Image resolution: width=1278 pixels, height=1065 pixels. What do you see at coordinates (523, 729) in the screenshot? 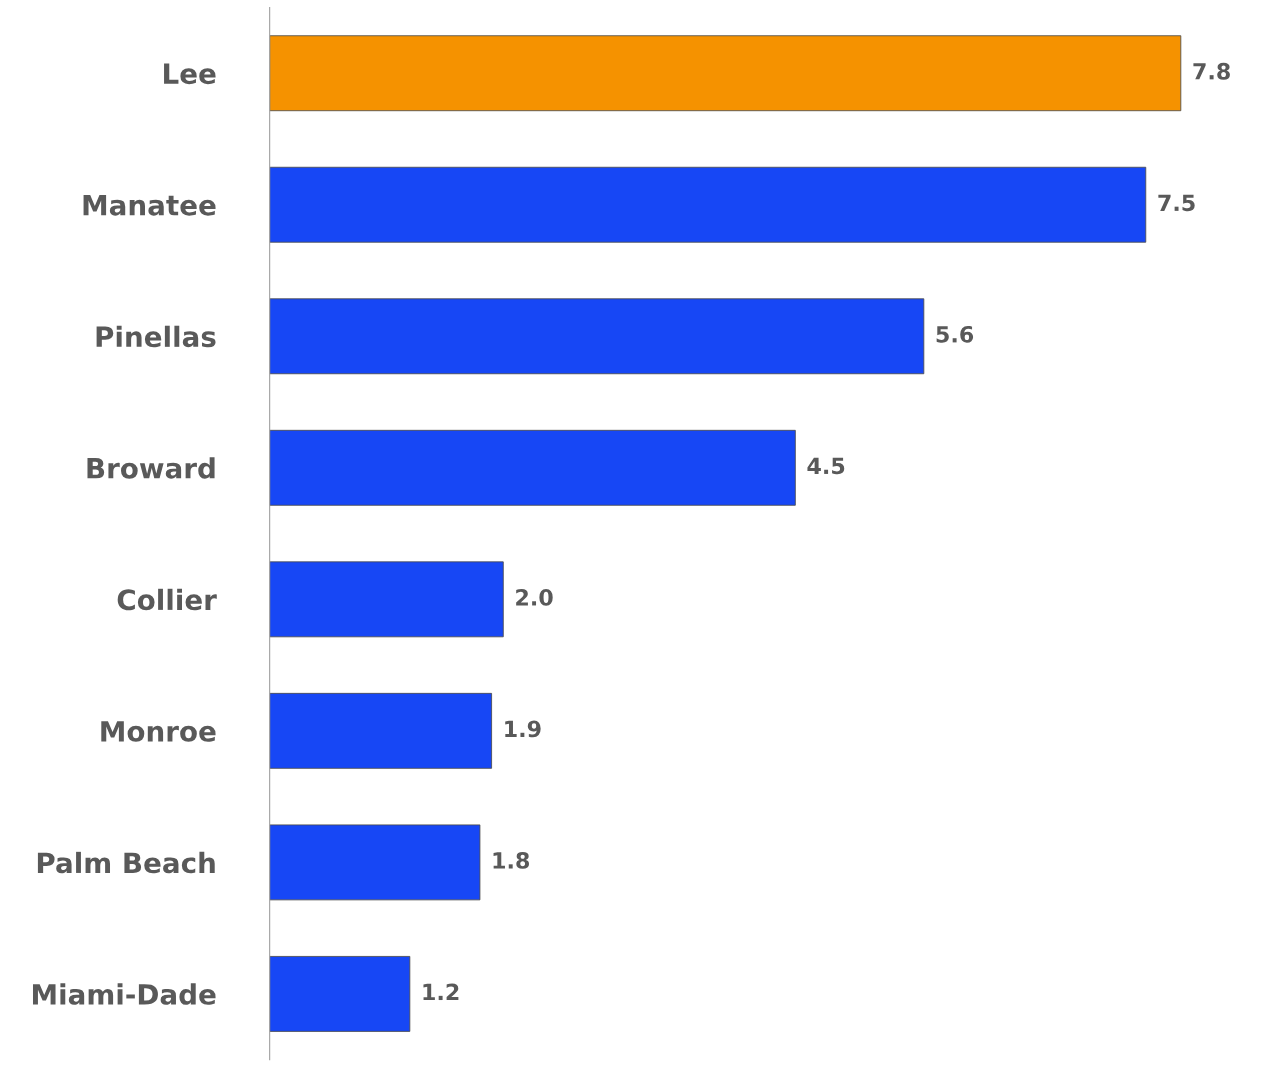
I see `data-label: 1.9` at bounding box center [523, 729].